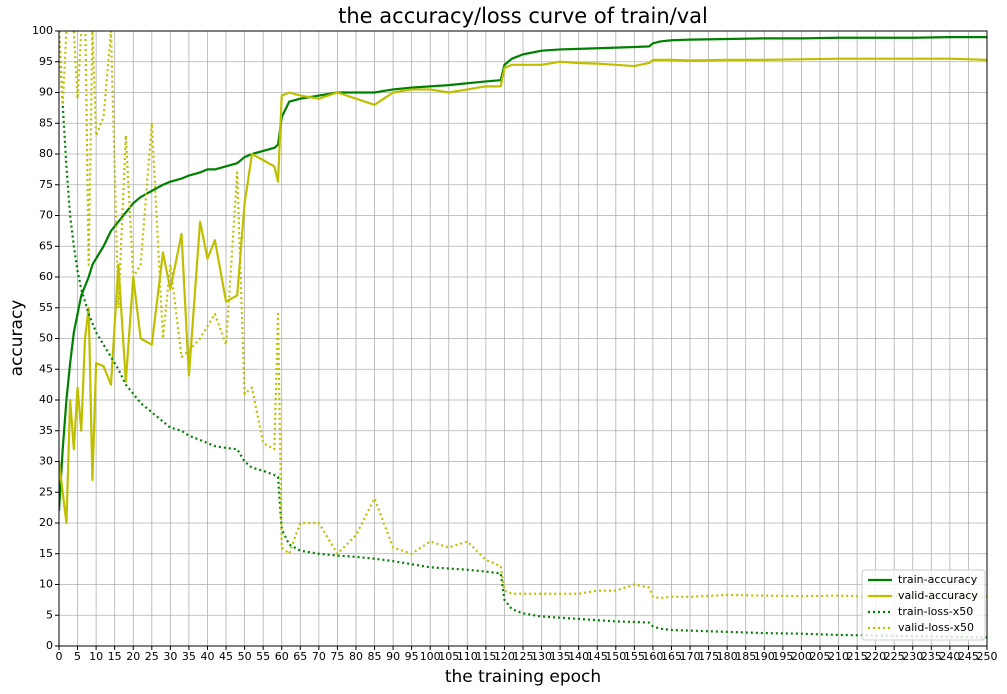 This screenshot has height=694, width=1007. What do you see at coordinates (393, 656) in the screenshot?
I see `x-tick-label: 90` at bounding box center [393, 656].